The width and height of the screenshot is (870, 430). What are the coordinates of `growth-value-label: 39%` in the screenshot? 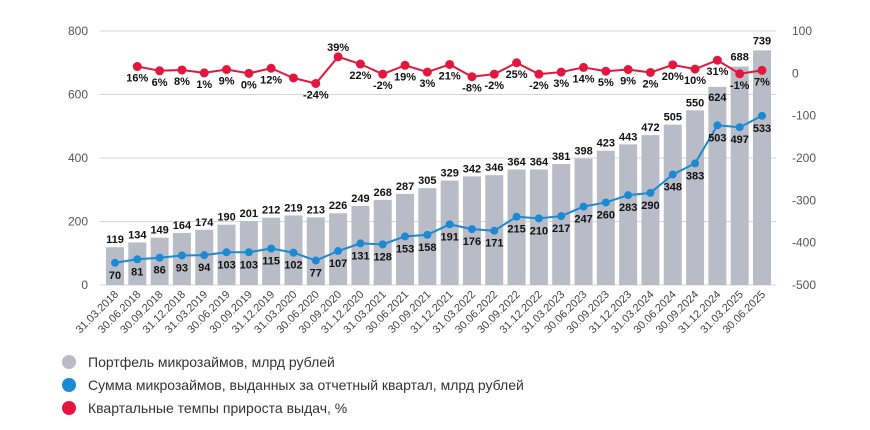 It's located at (338, 48).